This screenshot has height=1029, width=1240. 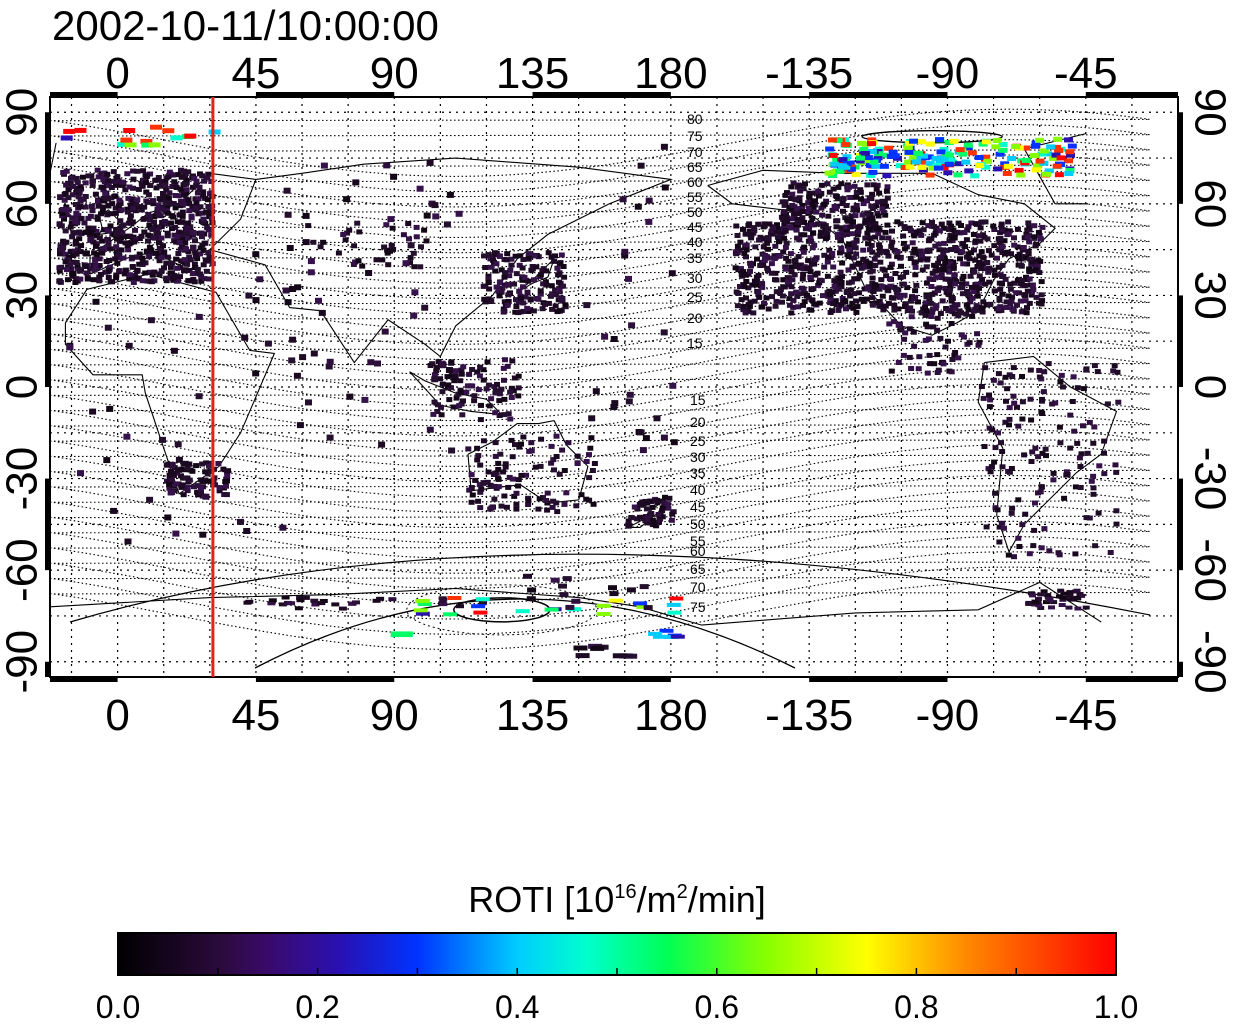 I want to click on lon-tick-top: -90, so click(x=948, y=73).